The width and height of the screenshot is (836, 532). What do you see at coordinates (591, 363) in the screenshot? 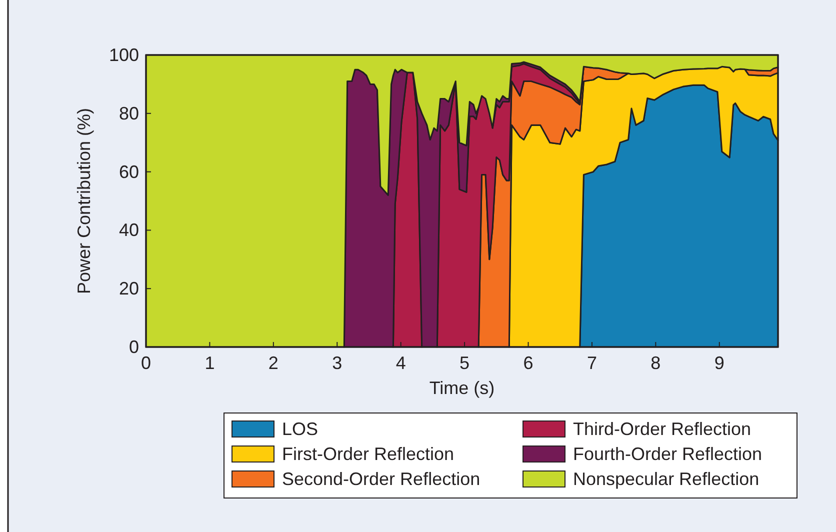
I see `x-tick-label: 7` at bounding box center [591, 363].